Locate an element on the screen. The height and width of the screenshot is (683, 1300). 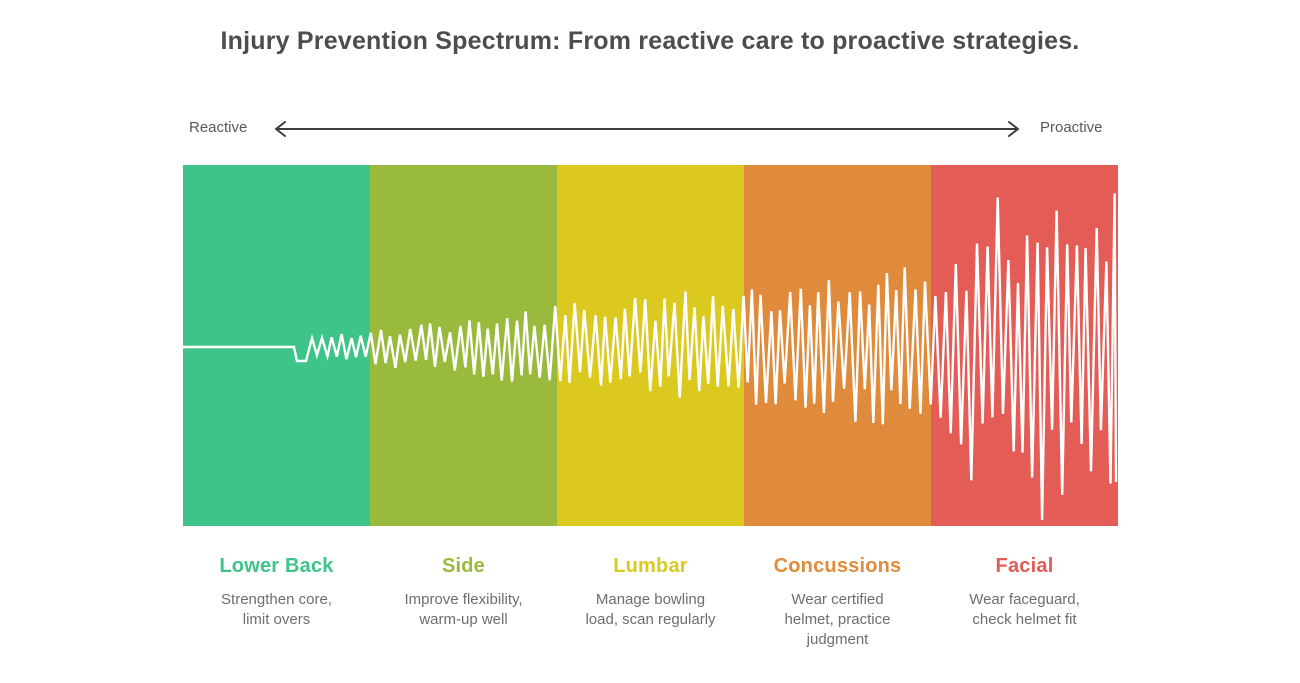
band-label: Concussions is located at coordinates (837, 566).